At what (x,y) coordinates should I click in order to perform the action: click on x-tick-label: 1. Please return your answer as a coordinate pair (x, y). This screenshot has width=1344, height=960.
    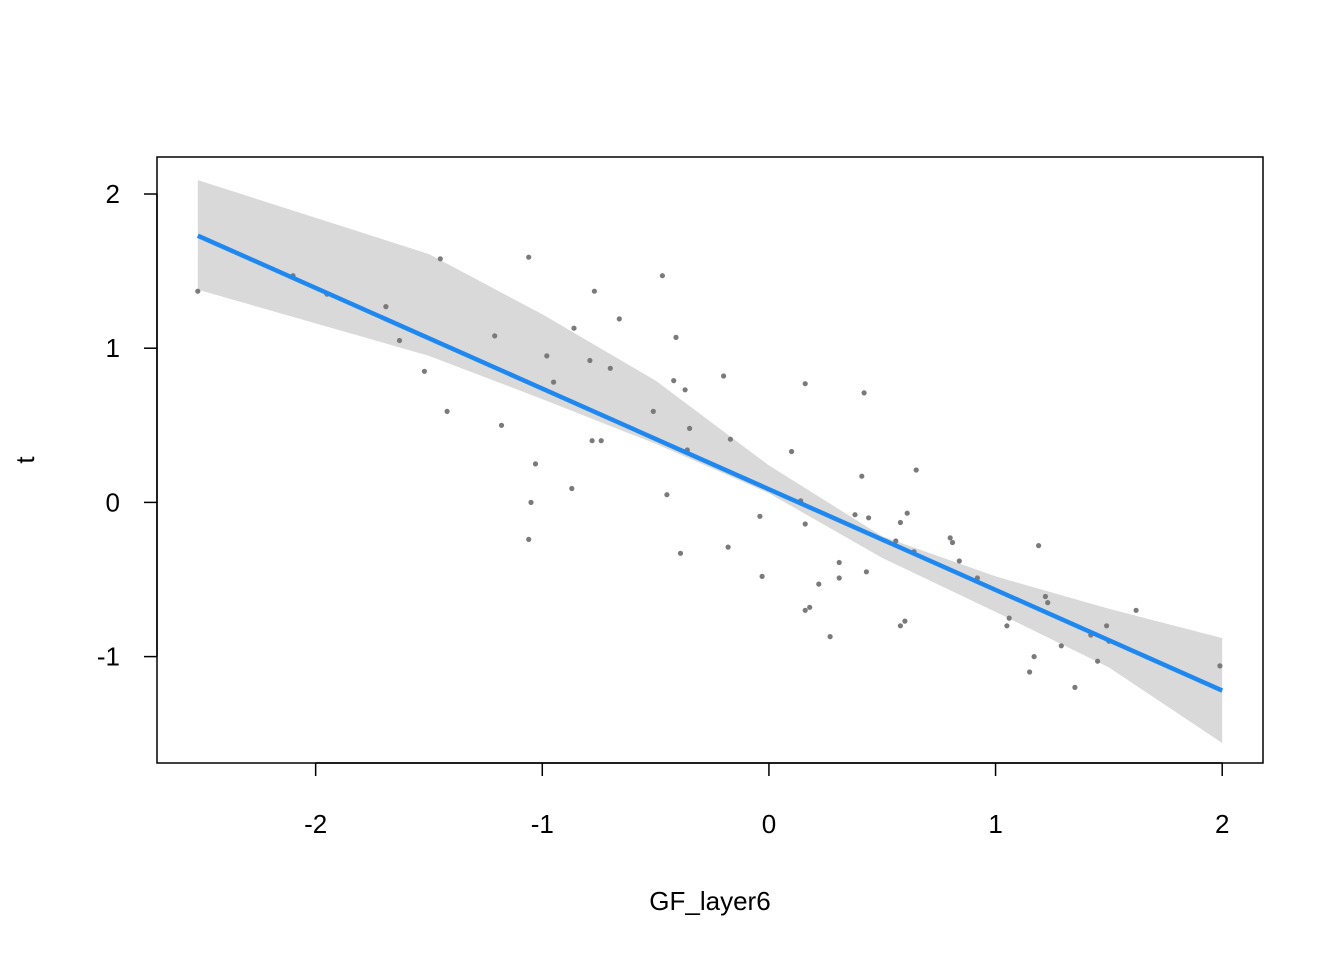
    Looking at the image, I should click on (995, 824).